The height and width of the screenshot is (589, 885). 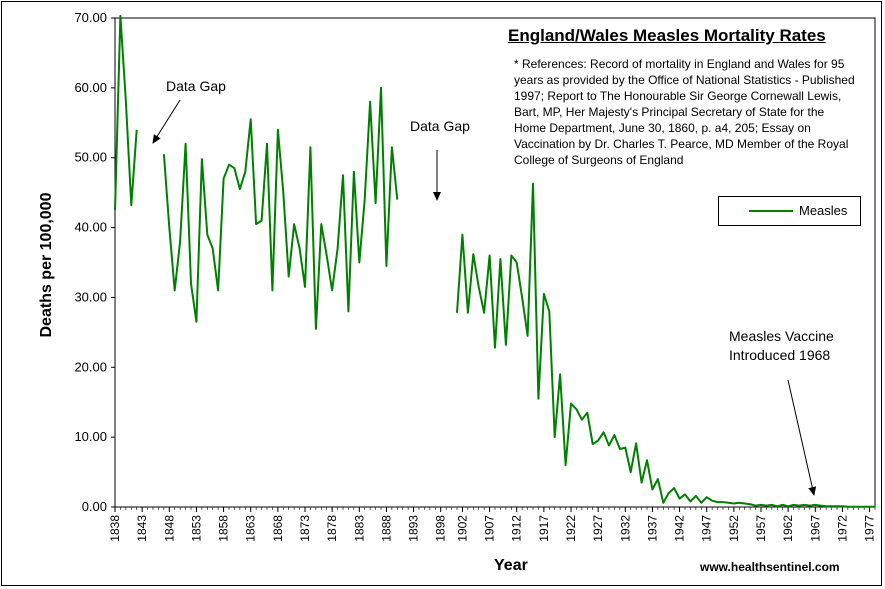 I want to click on legend: Measles, so click(x=789, y=211).